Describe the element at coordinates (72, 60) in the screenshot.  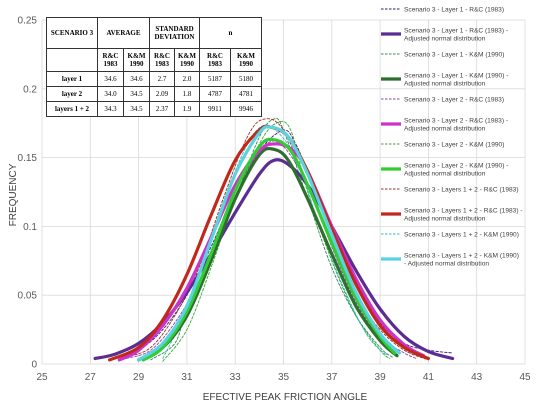
I see `subheader-empty-cell` at that location.